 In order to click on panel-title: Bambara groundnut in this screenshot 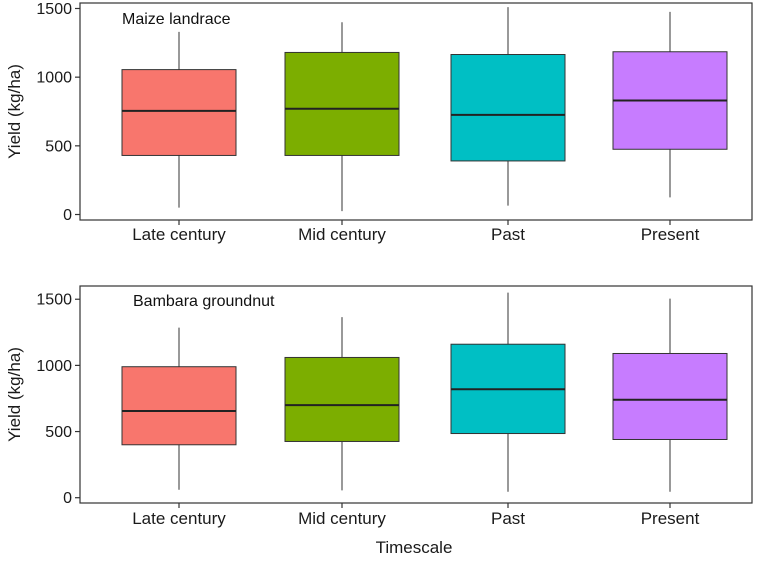, I will do `click(204, 301)`.